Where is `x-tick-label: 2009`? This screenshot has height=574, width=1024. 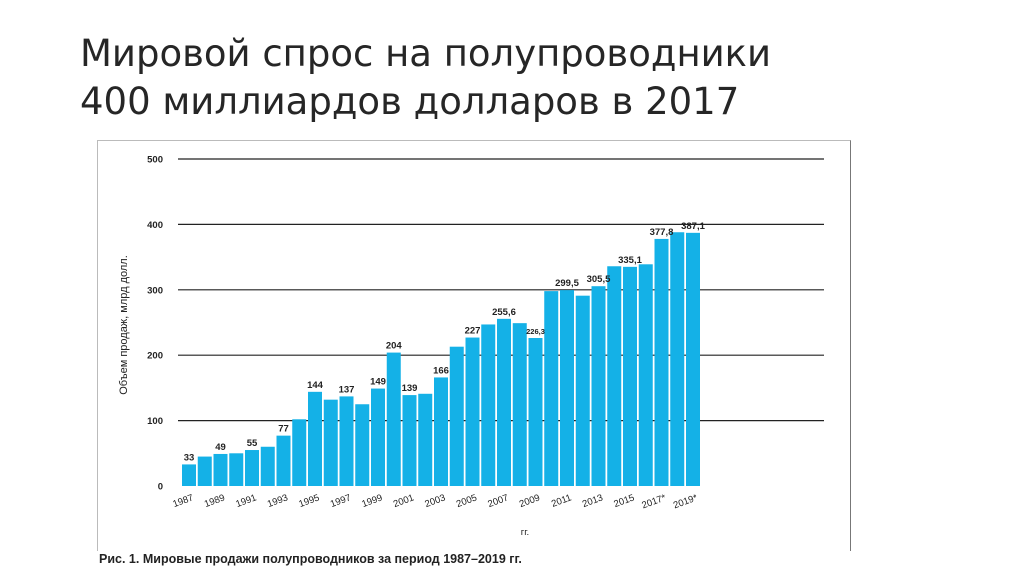
x-tick-label: 2009 is located at coordinates (530, 501).